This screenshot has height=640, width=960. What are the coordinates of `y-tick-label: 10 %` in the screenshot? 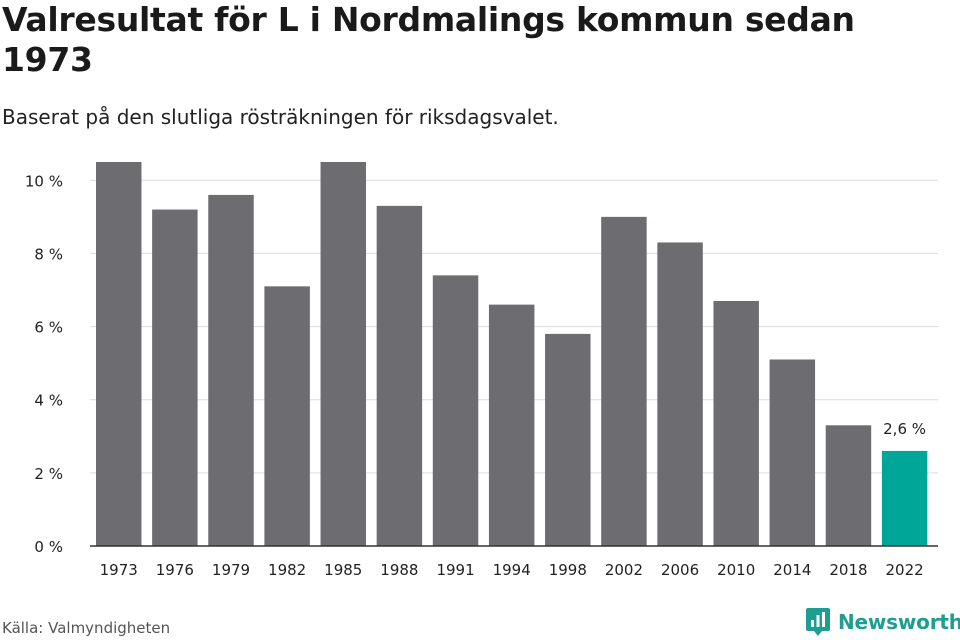 It's located at (44, 181).